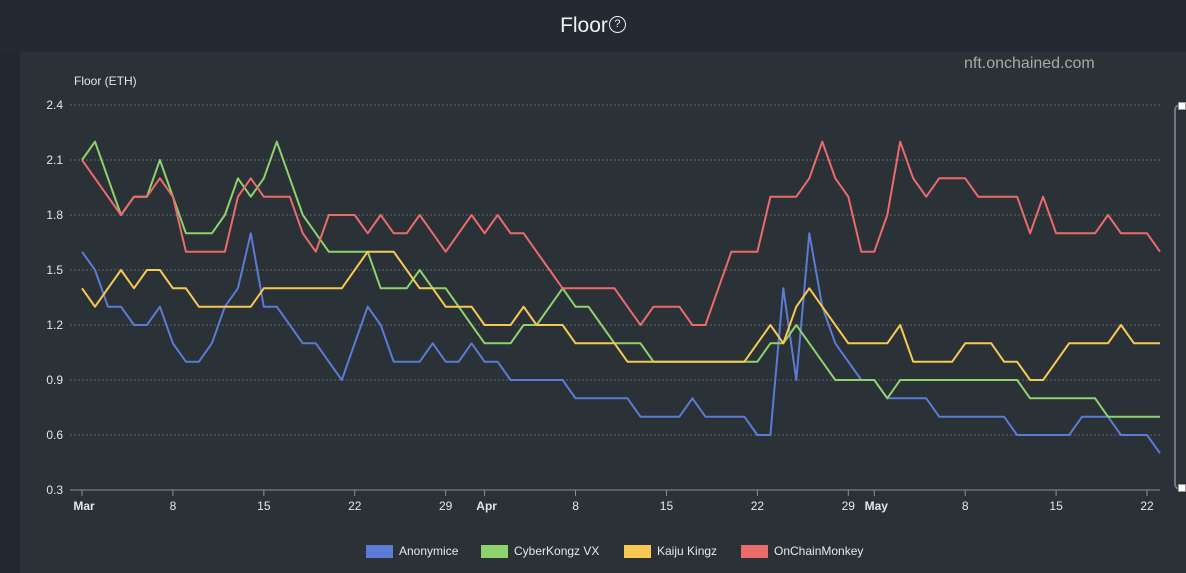  What do you see at coordinates (54, 325) in the screenshot?
I see `y-tick-label: 1.2` at bounding box center [54, 325].